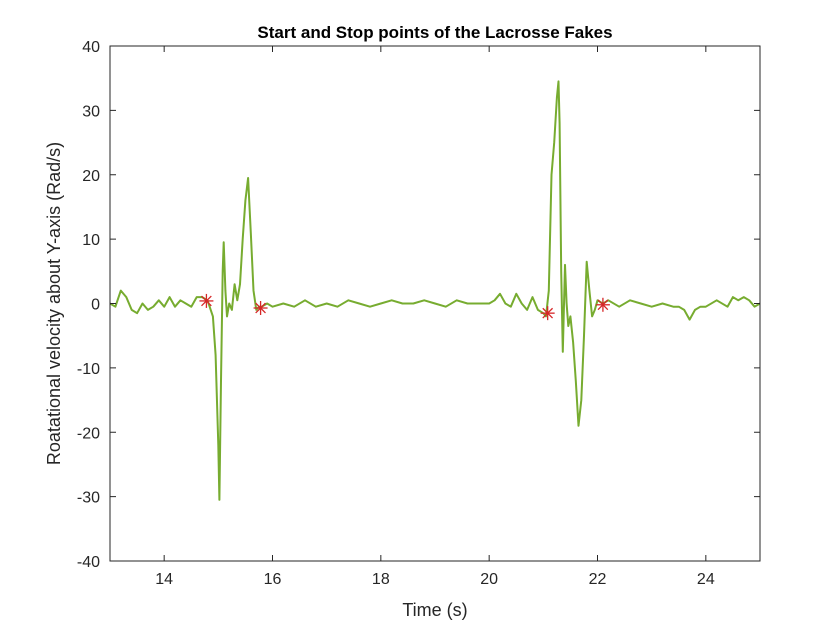 This screenshot has height=635, width=840. Describe the element at coordinates (88, 498) in the screenshot. I see `y-tick-label: -30` at that location.